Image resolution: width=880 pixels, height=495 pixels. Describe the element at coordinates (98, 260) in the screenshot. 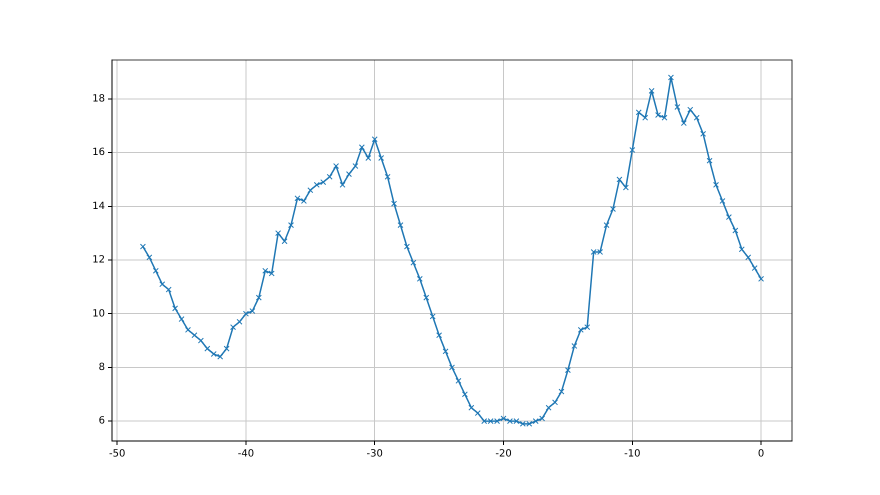

I see `y-tick-label: 12` at that location.